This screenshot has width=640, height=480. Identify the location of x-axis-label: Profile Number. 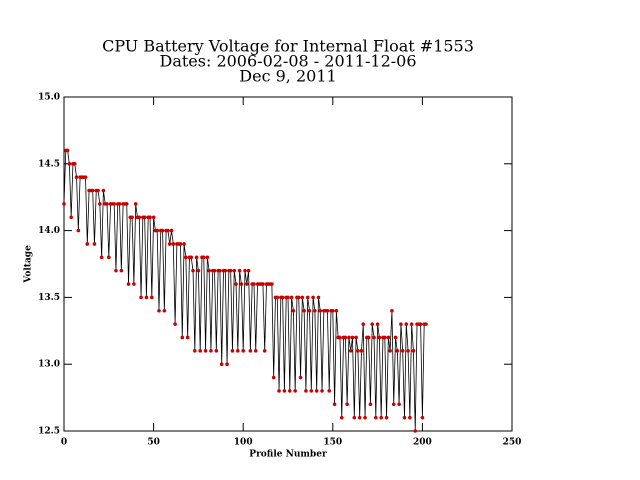
(288, 455).